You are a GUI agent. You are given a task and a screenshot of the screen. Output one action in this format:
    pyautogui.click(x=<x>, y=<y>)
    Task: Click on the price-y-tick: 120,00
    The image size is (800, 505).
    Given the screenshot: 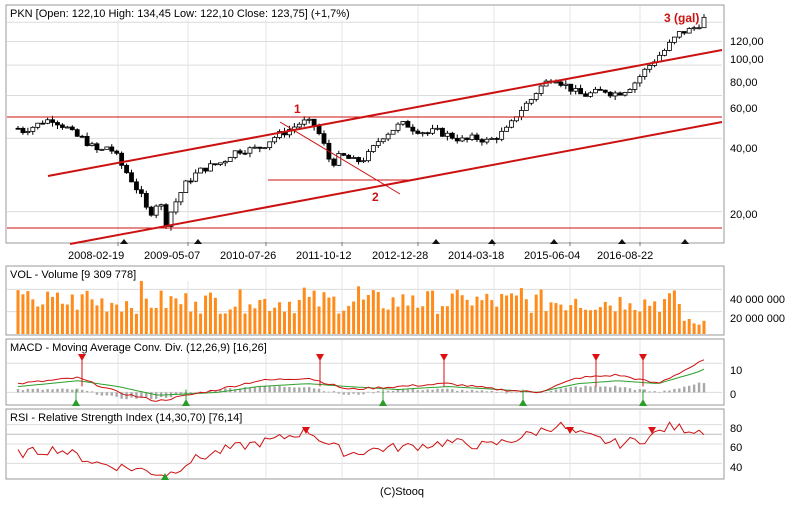 What is the action you would take?
    pyautogui.click(x=747, y=42)
    